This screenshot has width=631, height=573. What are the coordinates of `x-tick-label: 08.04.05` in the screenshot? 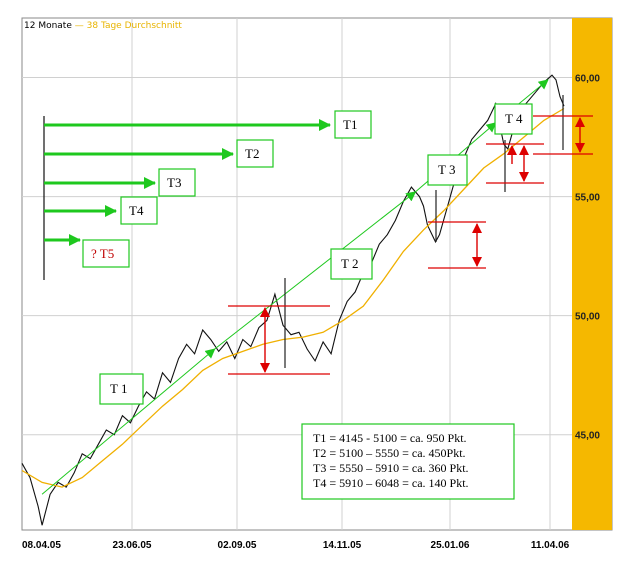 It's located at (41, 545).